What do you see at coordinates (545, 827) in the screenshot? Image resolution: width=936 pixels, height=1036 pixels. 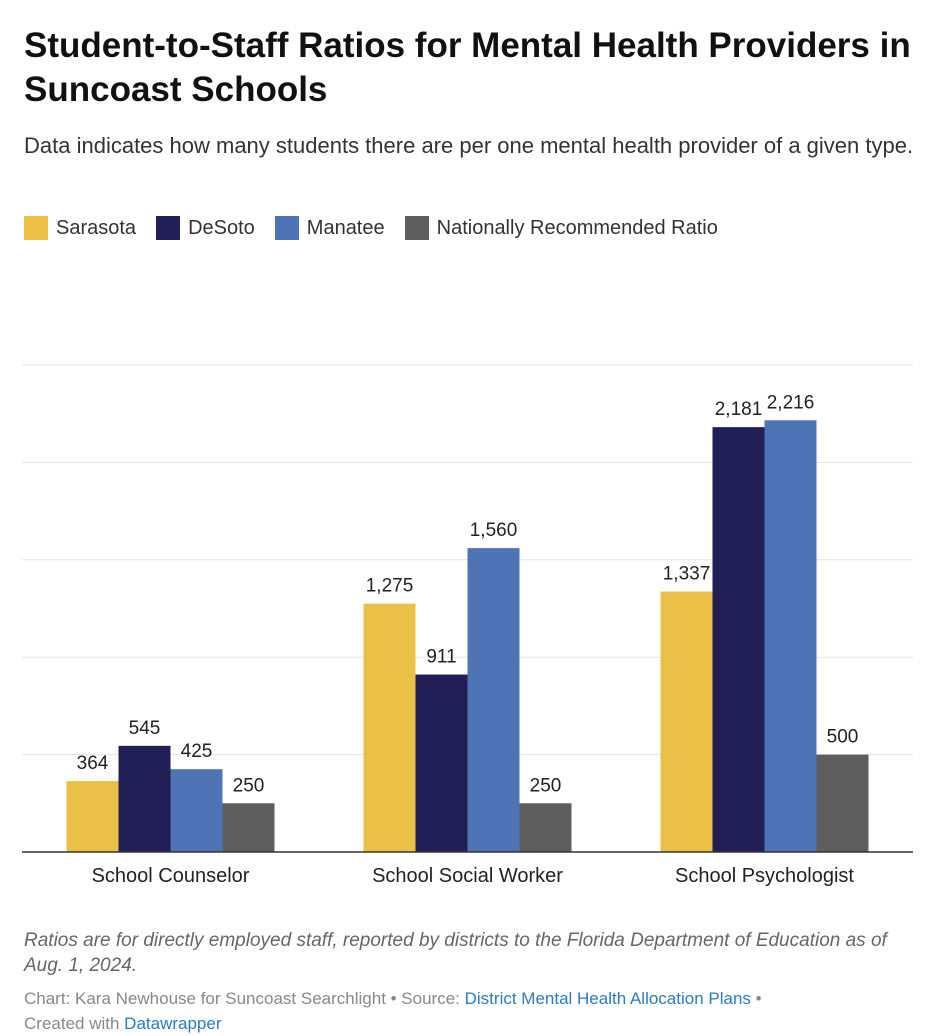 I see `bar-school-social-worker-nationally-recommended-ratio` at bounding box center [545, 827].